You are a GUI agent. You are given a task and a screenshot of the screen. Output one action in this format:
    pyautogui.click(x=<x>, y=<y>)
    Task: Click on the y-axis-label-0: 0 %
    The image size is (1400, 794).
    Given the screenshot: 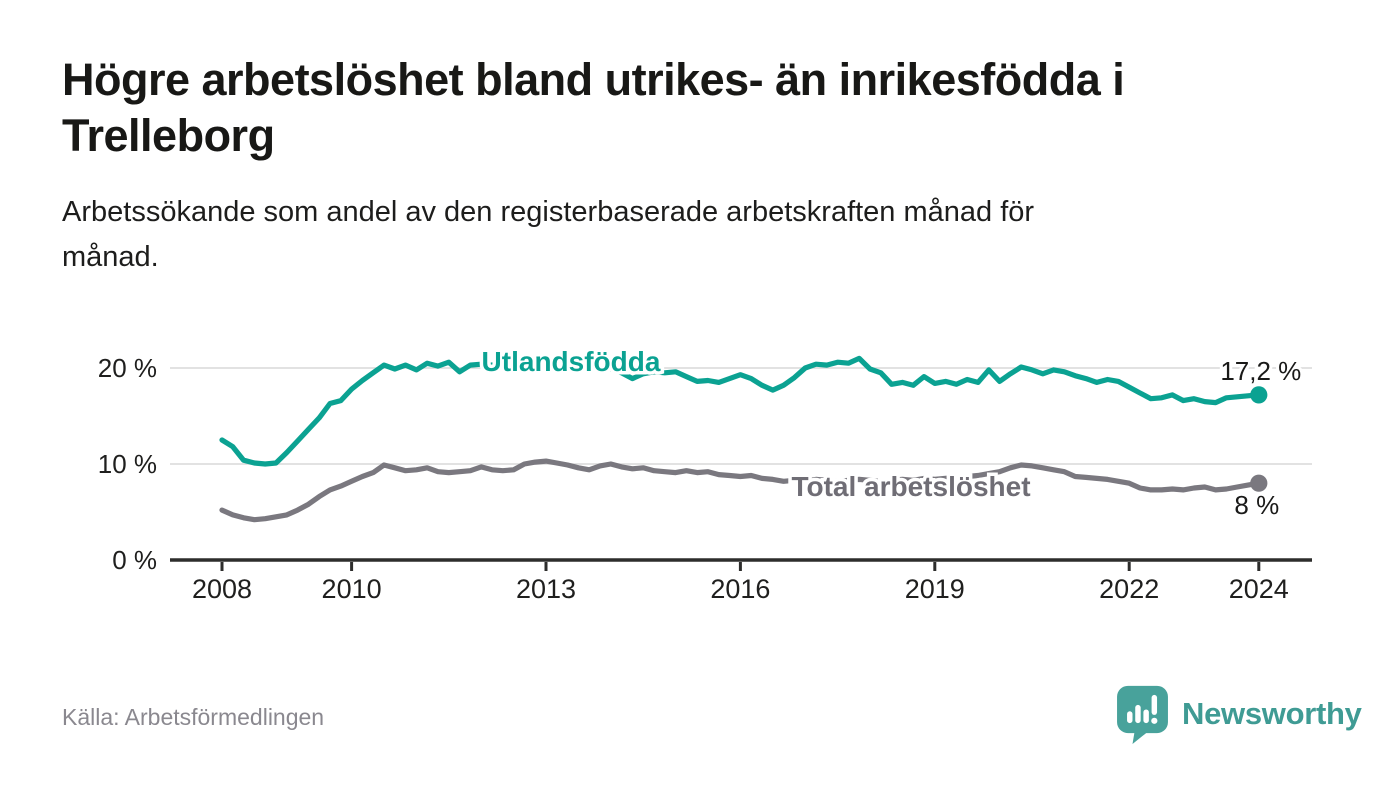 What is the action you would take?
    pyautogui.click(x=134, y=560)
    